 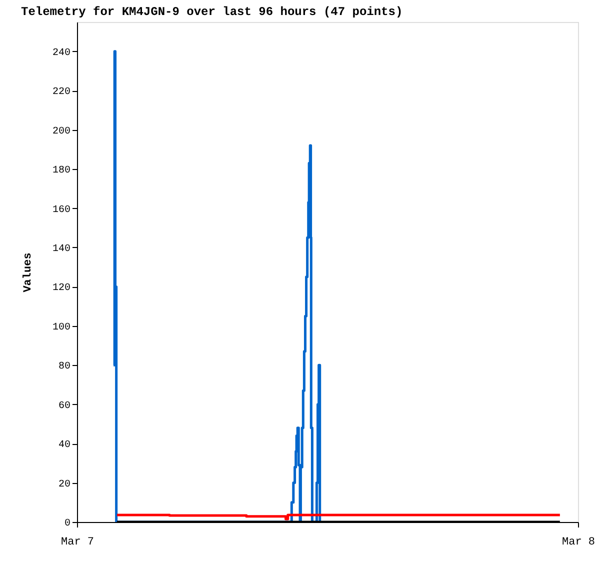 I want to click on x-tick-label: Mar 8, so click(x=579, y=542).